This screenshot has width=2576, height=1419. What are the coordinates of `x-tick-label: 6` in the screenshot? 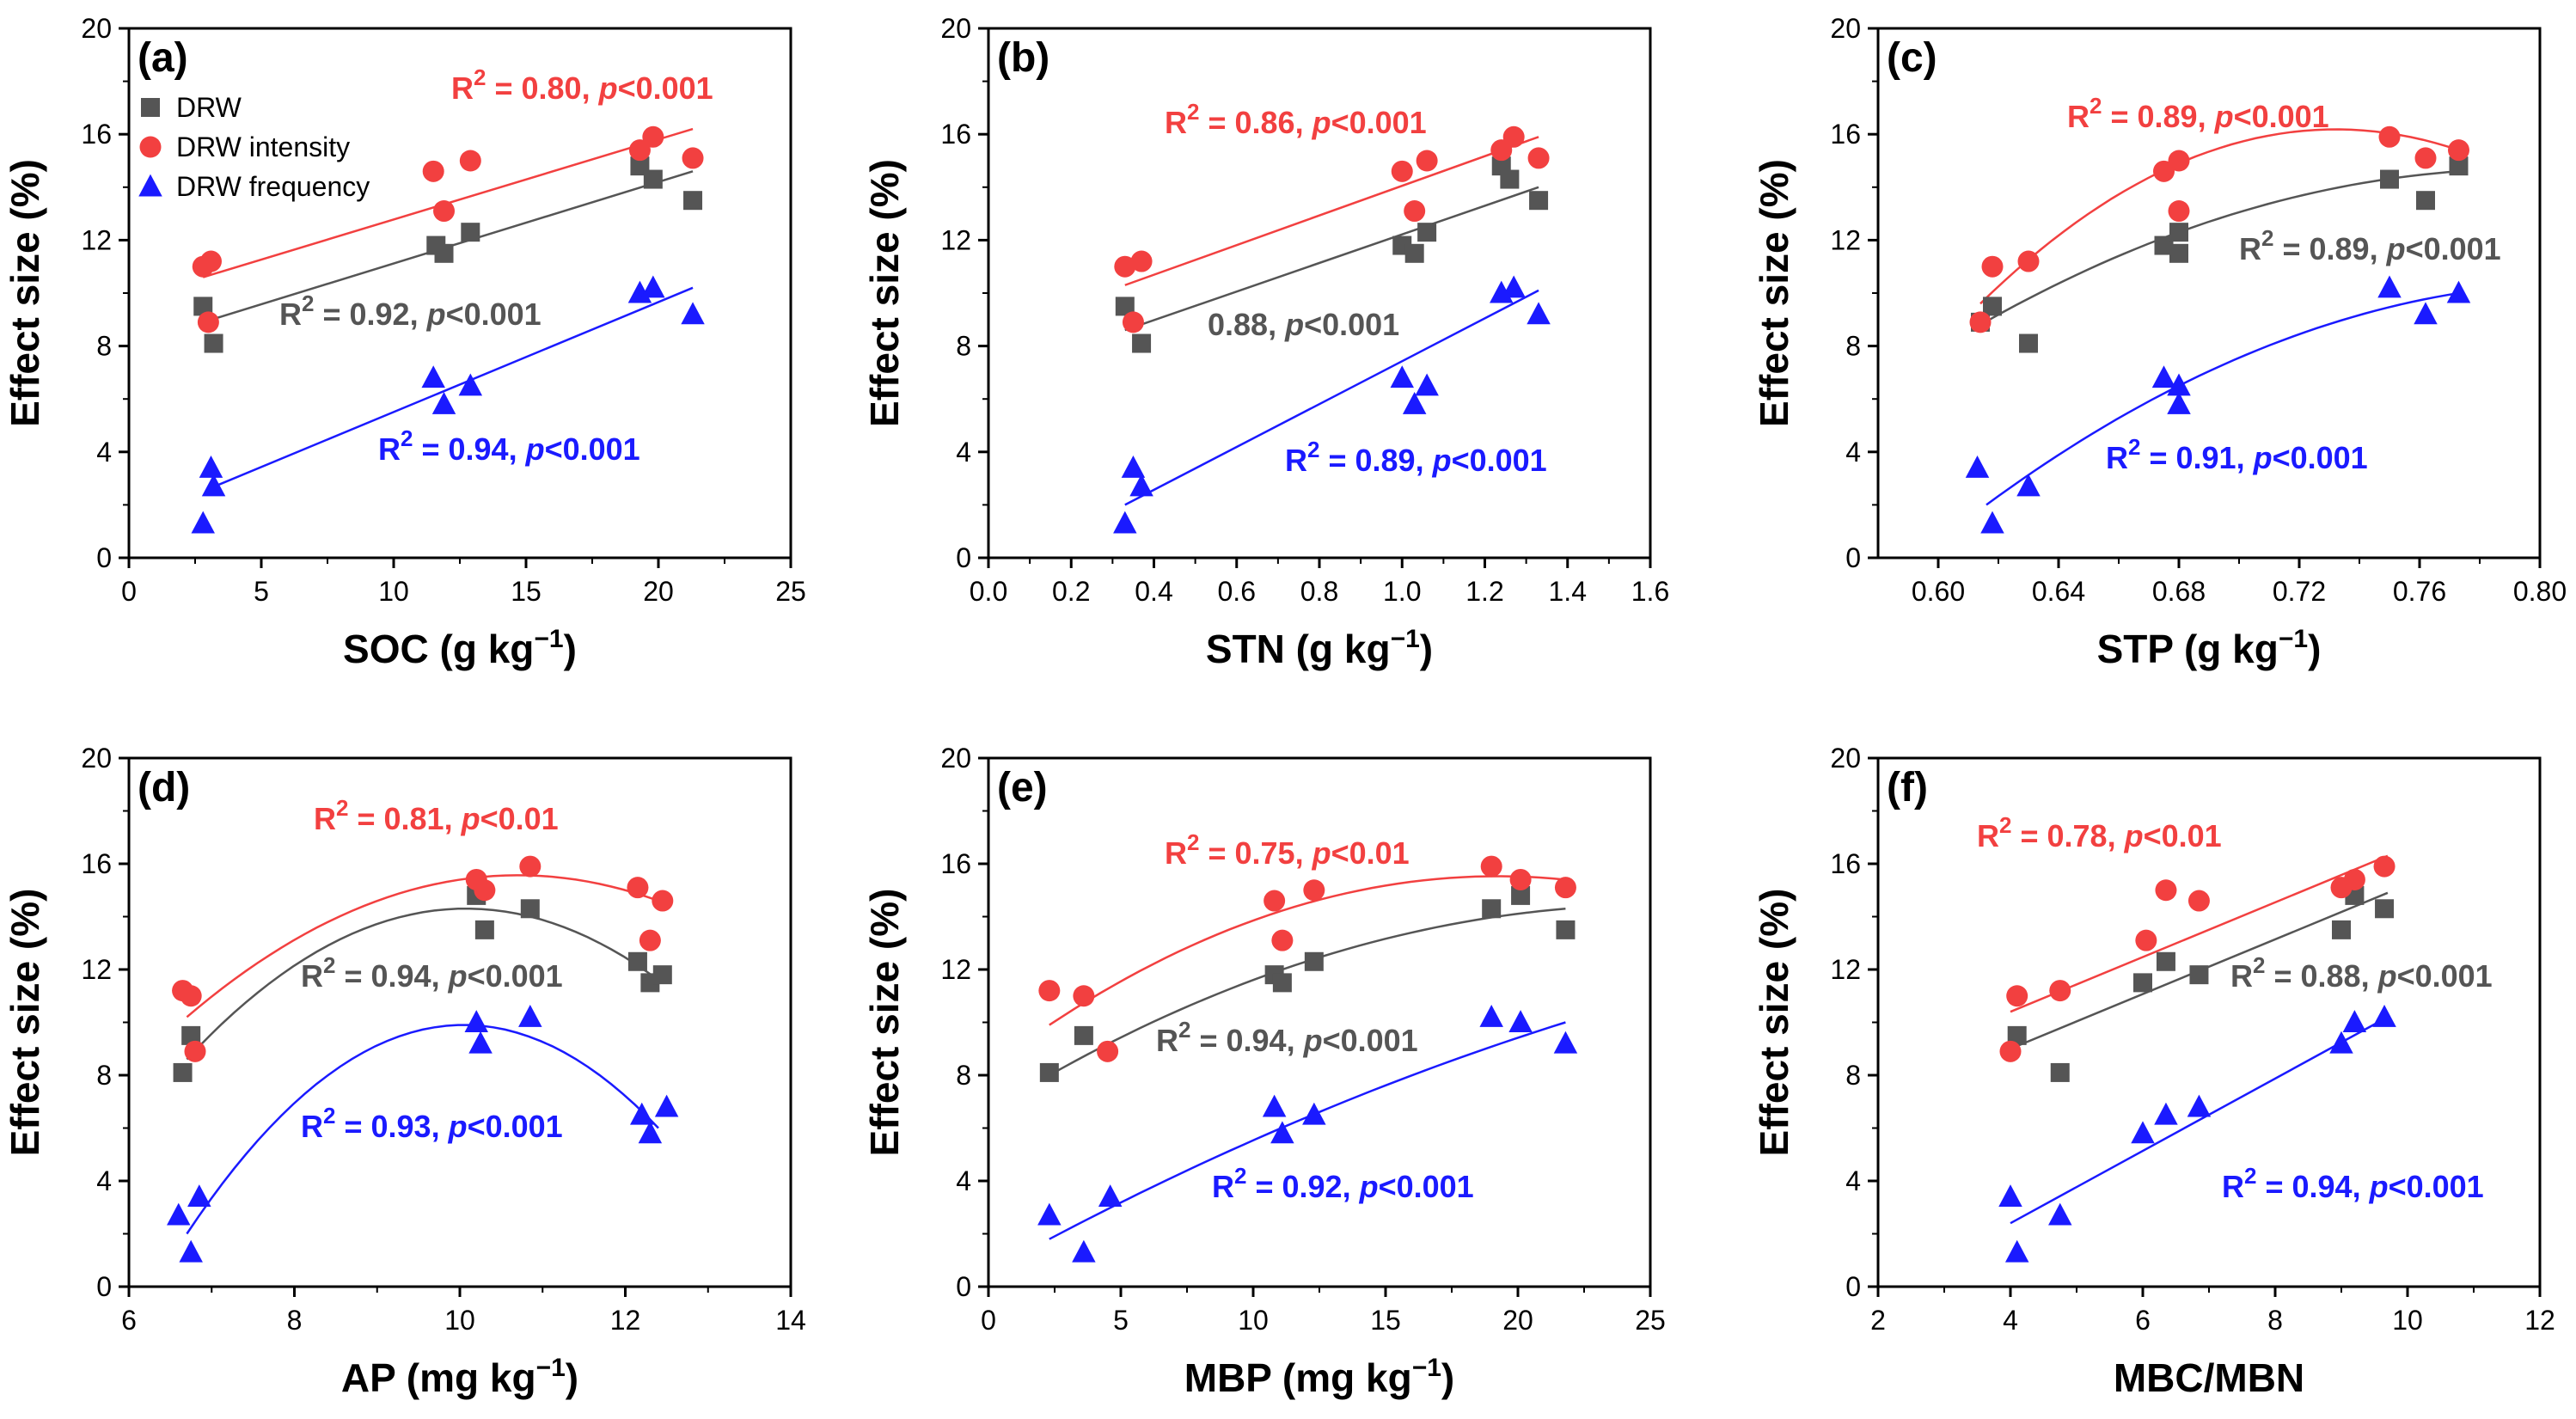 It's located at (2143, 1320).